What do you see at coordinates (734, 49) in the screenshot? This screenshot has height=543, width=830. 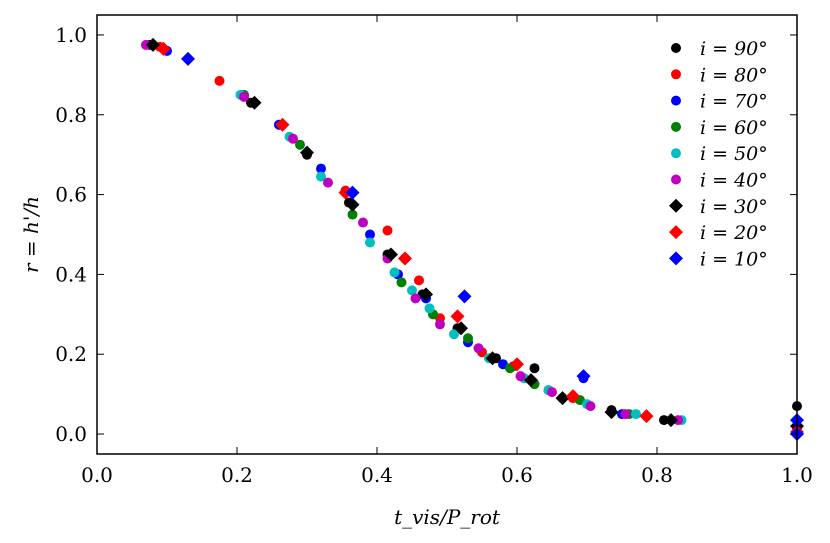 I see `legend-label: i = 90°` at bounding box center [734, 49].